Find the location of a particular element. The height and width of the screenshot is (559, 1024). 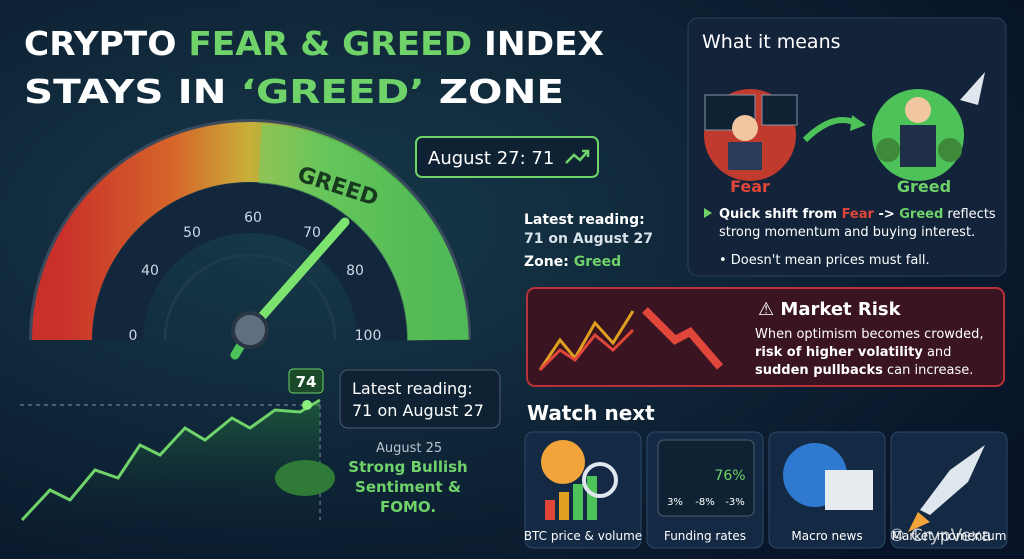

newspaper-icon is located at coordinates (849, 490).